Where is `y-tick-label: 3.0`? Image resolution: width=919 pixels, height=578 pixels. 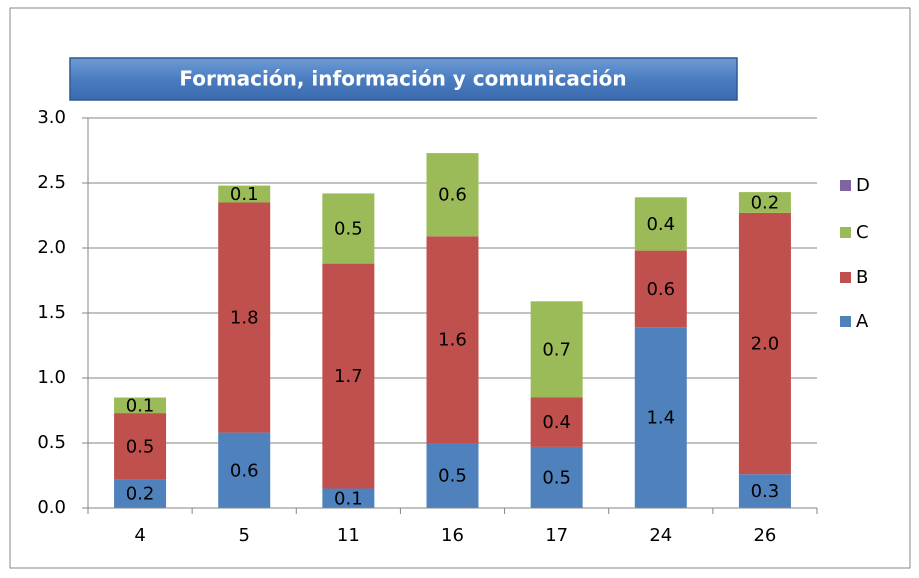 y-tick-label: 3.0 is located at coordinates (51, 117).